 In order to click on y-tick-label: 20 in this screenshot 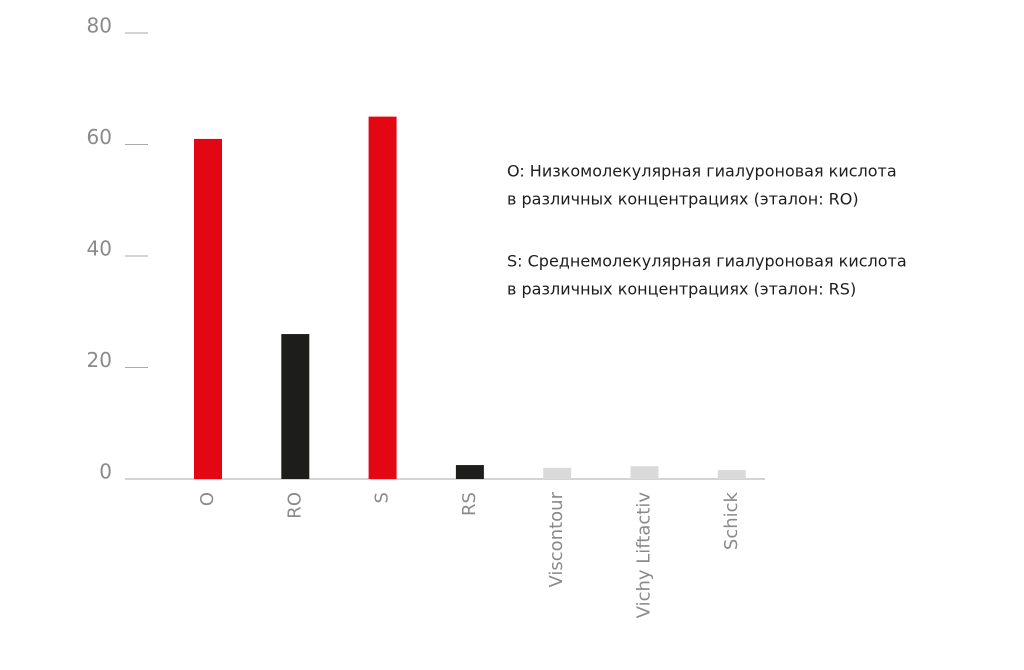, I will do `click(99, 360)`.